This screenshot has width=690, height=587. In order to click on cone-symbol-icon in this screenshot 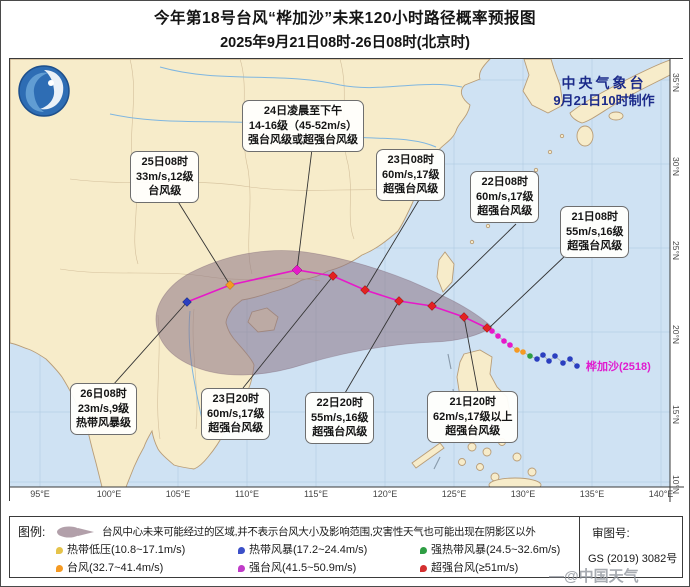, I will do `click(76, 533)`.